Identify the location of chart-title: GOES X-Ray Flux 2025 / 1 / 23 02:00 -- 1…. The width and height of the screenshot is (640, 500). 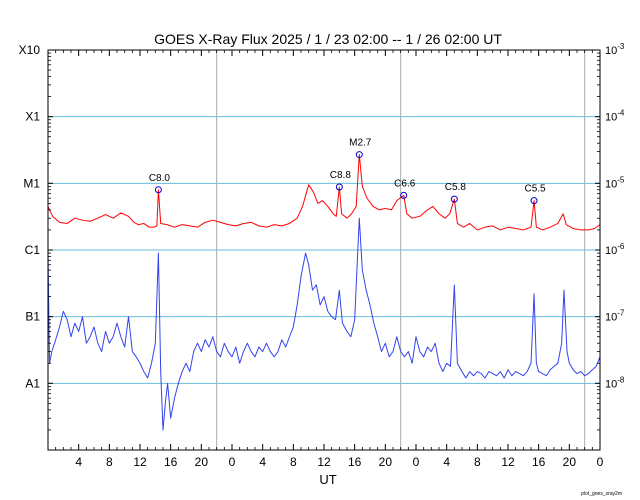
(328, 39).